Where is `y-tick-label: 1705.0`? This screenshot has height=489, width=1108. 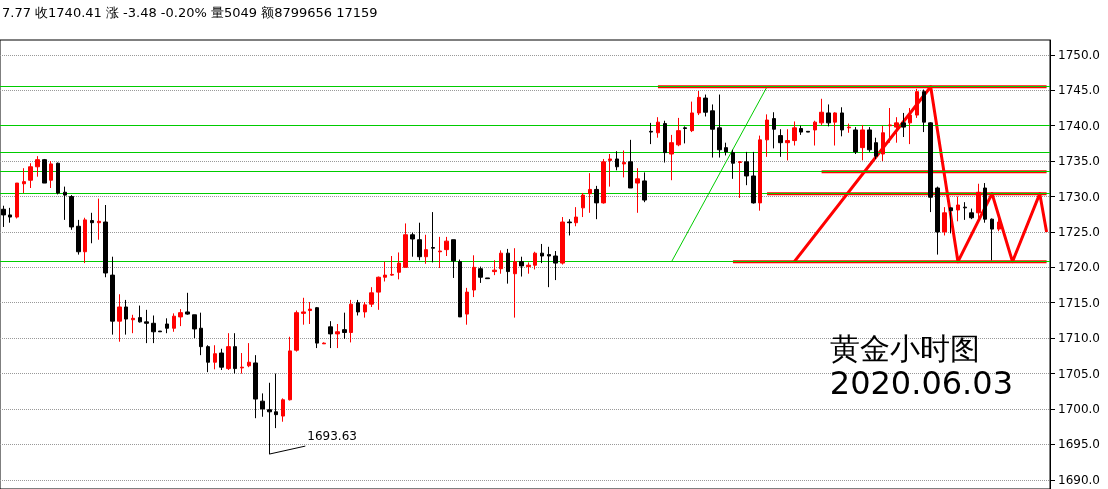 y-tick-label: 1705.0 is located at coordinates (1079, 373).